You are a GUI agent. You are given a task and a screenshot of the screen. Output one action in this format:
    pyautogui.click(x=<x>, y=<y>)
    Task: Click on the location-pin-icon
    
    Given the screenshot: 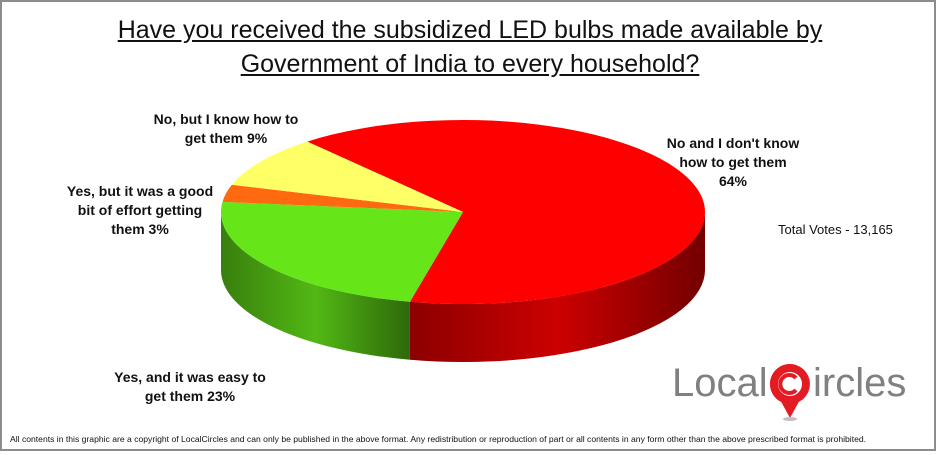 What is the action you would take?
    pyautogui.click(x=789, y=392)
    